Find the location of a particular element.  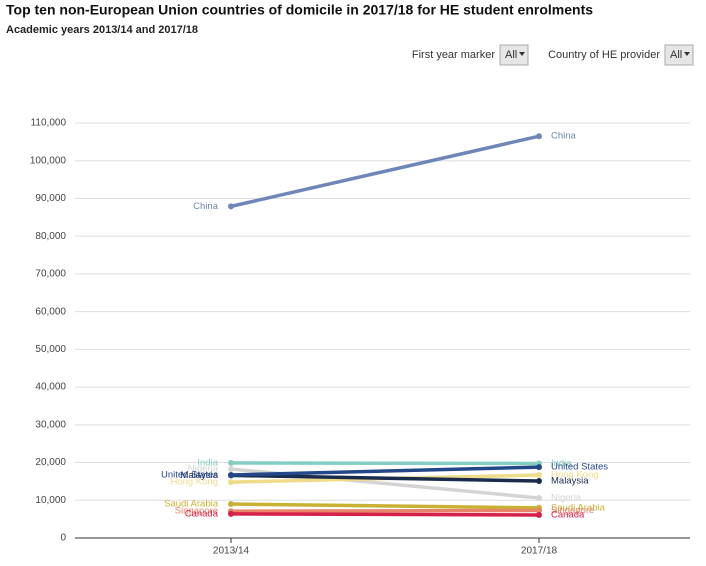

x-tick-label: 2013/14 is located at coordinates (231, 551).